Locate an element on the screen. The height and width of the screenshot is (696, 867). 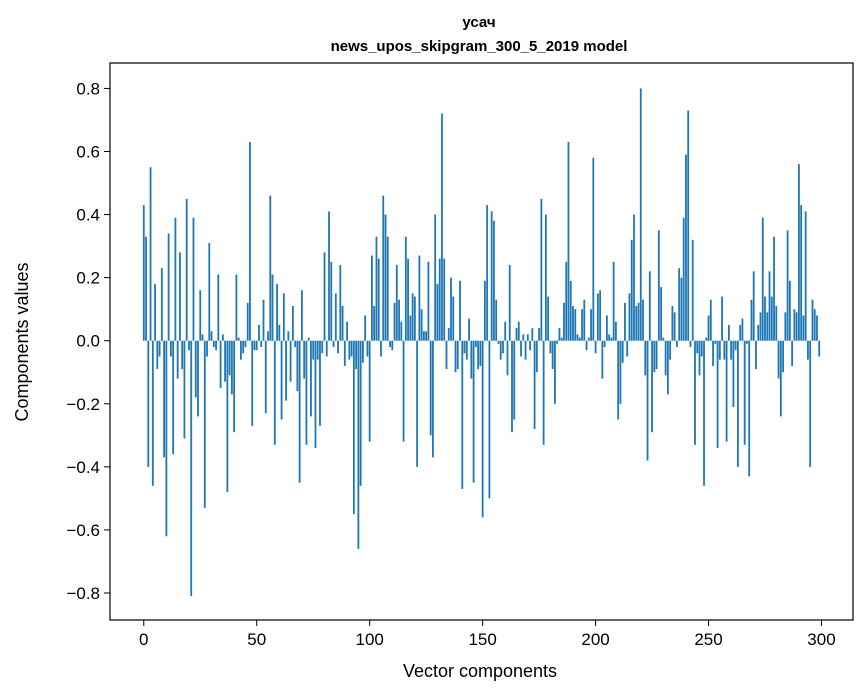
y-tick-label: −0.6 is located at coordinates (83, 530).